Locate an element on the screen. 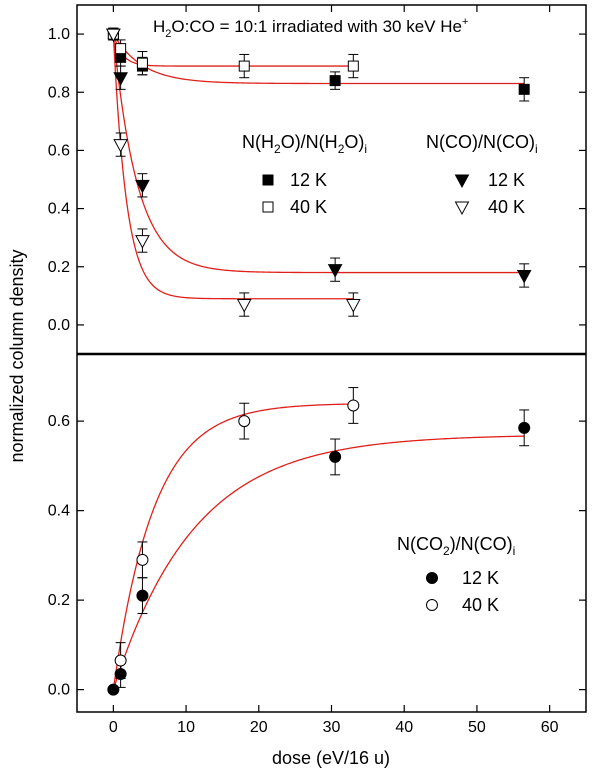 The width and height of the screenshot is (600, 776). legend-co-40k-label: 40 K is located at coordinates (506, 207).